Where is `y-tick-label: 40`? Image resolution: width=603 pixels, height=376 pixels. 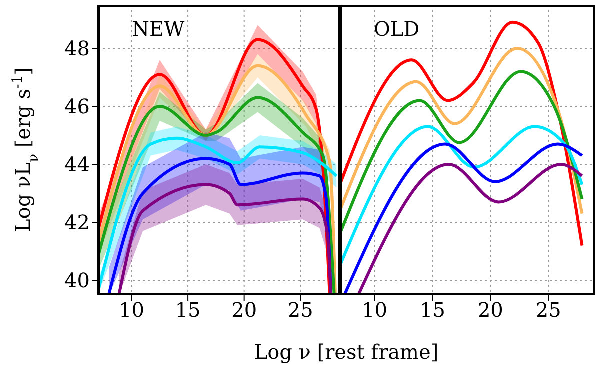
y-tick-label: 40 is located at coordinates (77, 280).